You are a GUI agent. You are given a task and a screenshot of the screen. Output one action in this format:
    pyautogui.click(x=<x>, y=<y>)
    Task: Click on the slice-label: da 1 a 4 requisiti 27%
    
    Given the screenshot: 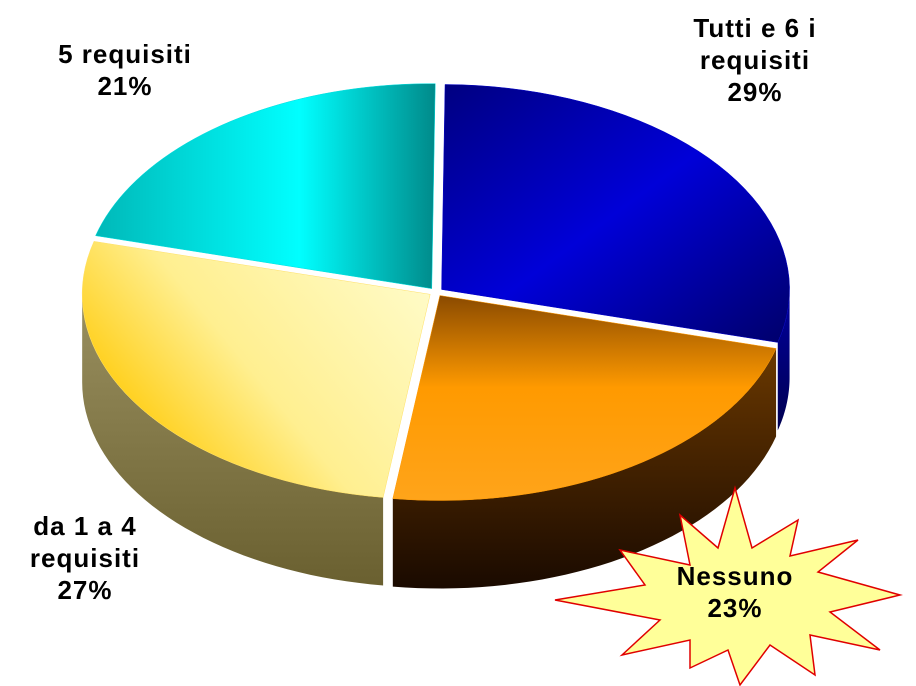 What is the action you would take?
    pyautogui.click(x=85, y=558)
    